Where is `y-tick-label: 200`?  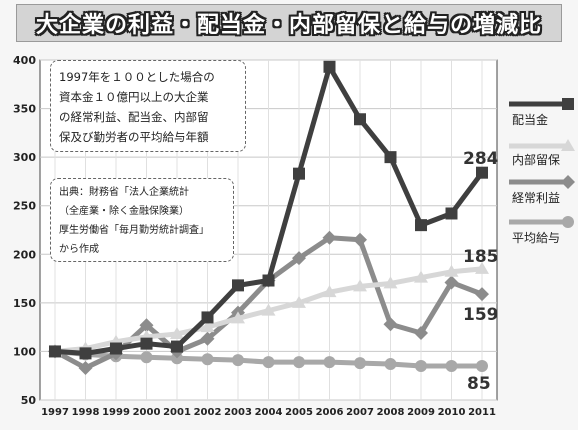 y-tick-label: 200 is located at coordinates (24, 254).